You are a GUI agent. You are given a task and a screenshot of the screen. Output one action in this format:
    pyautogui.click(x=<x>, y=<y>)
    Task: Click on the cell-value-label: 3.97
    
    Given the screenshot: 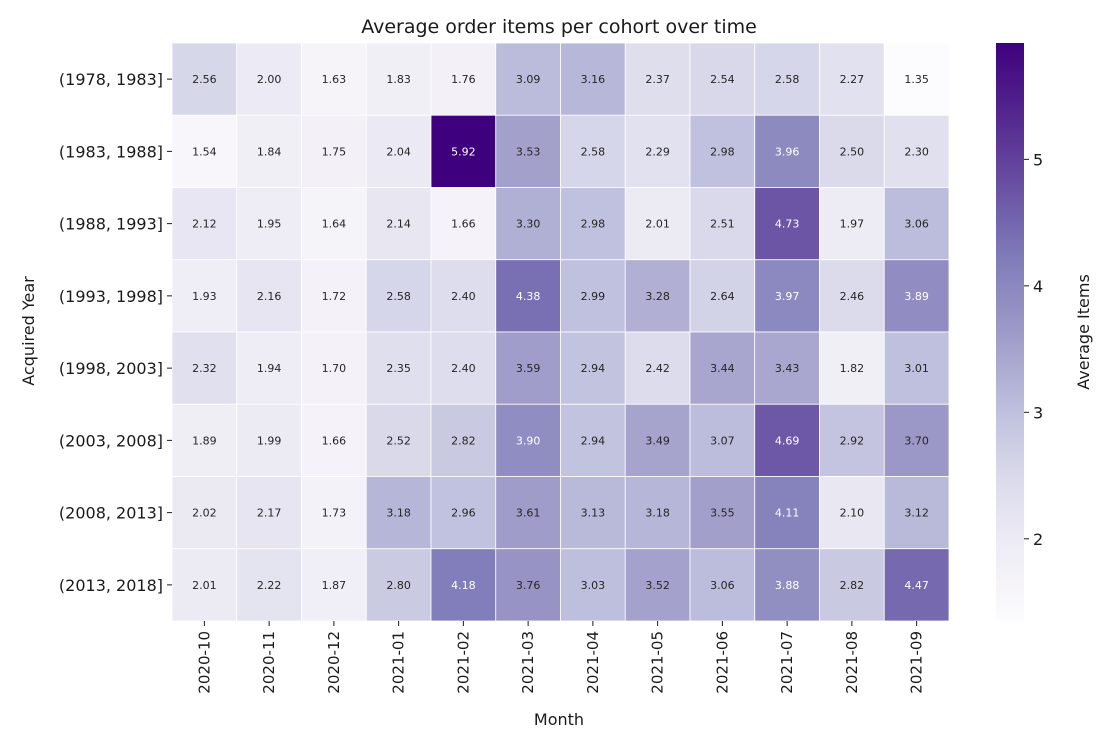 What is the action you would take?
    pyautogui.click(x=787, y=296)
    